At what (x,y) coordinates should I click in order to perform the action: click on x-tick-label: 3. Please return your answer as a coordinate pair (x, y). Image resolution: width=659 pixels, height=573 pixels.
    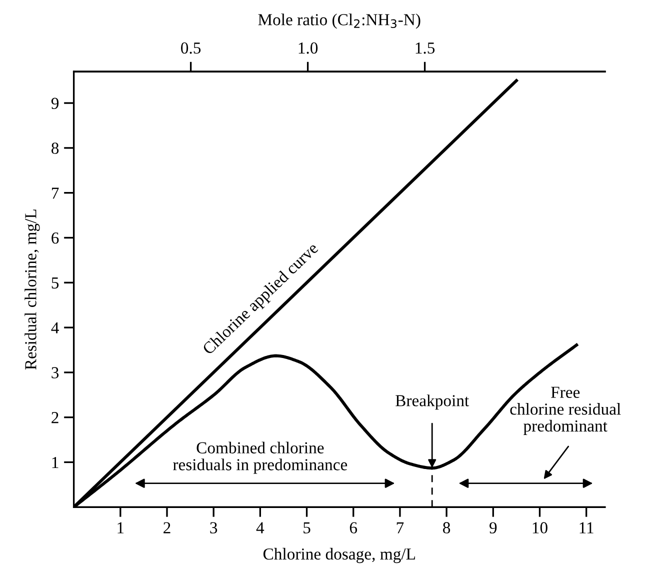
    Looking at the image, I should click on (214, 528).